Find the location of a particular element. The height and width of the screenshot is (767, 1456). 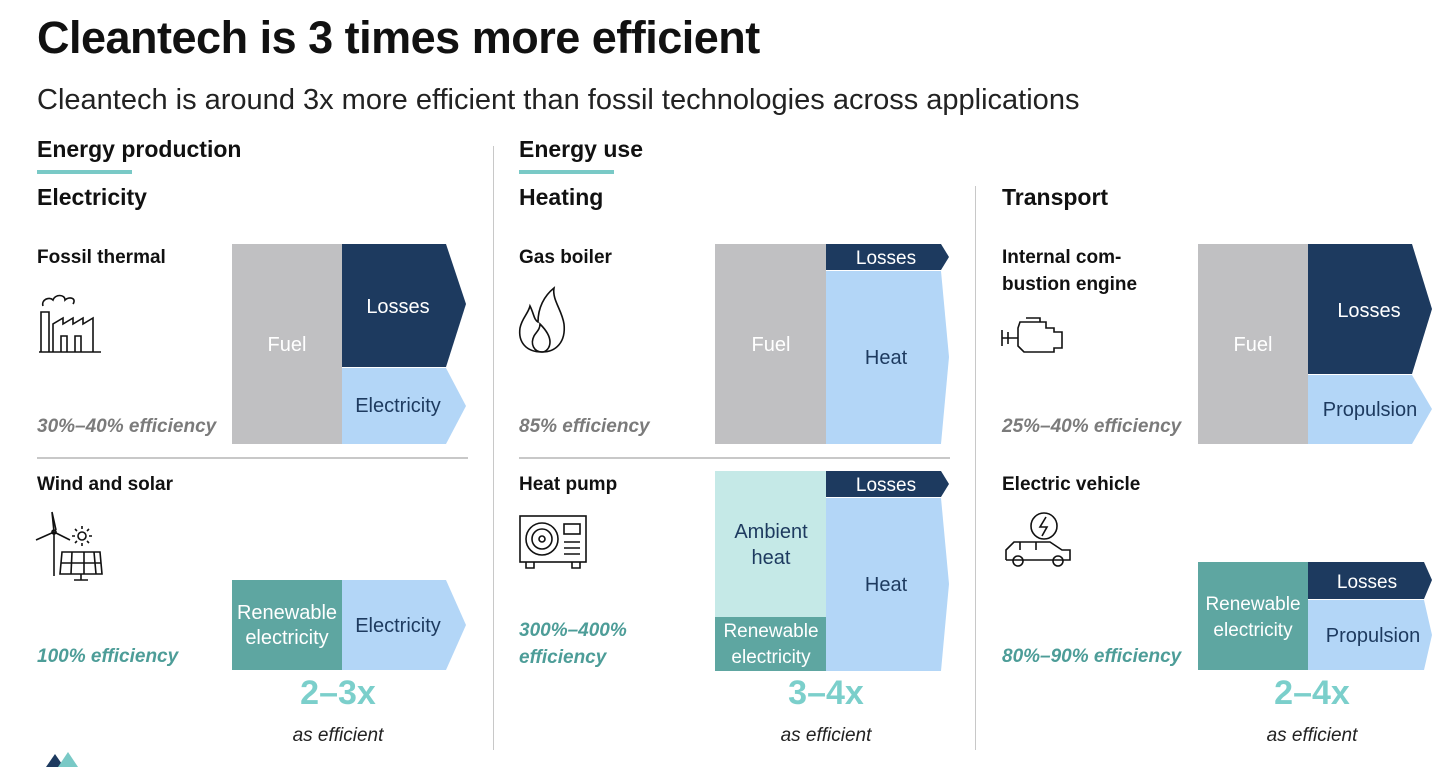

flow-electric-vehicle: Renewable electricity Losses Propulsion is located at coordinates (1315, 616).